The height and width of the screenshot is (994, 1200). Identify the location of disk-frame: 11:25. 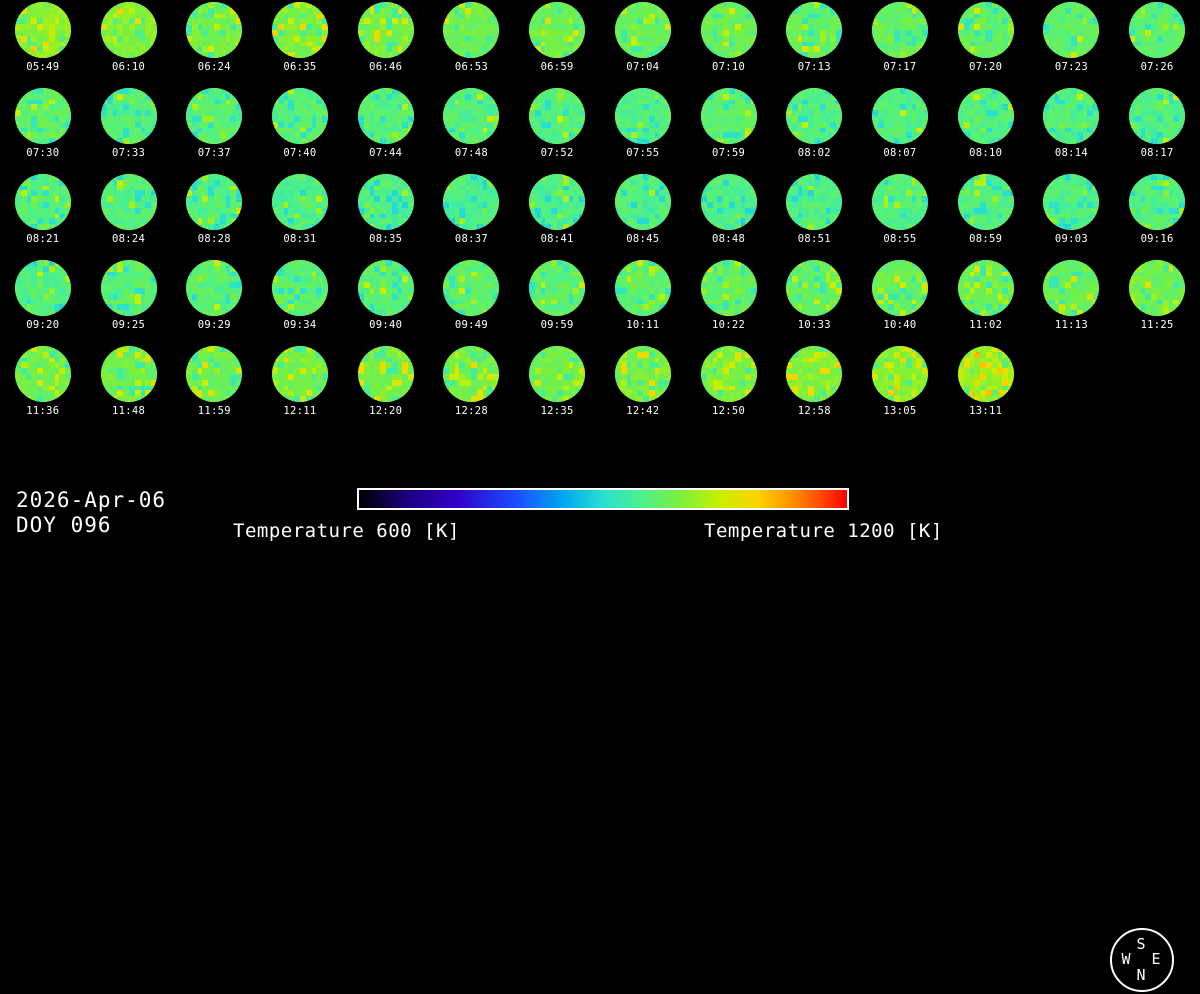
(1157, 301).